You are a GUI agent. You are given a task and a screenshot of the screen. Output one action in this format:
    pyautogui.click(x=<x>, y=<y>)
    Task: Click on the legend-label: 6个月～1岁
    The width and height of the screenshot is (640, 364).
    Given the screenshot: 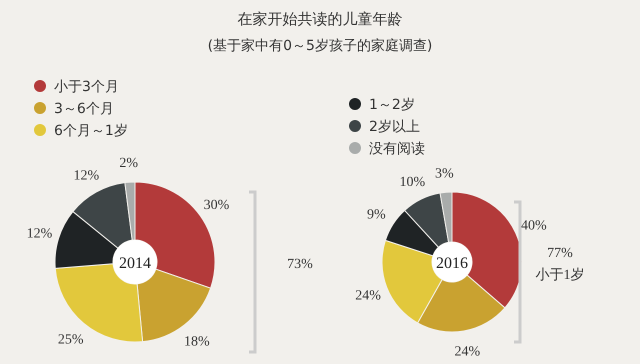 What is the action you would take?
    pyautogui.click(x=91, y=131)
    